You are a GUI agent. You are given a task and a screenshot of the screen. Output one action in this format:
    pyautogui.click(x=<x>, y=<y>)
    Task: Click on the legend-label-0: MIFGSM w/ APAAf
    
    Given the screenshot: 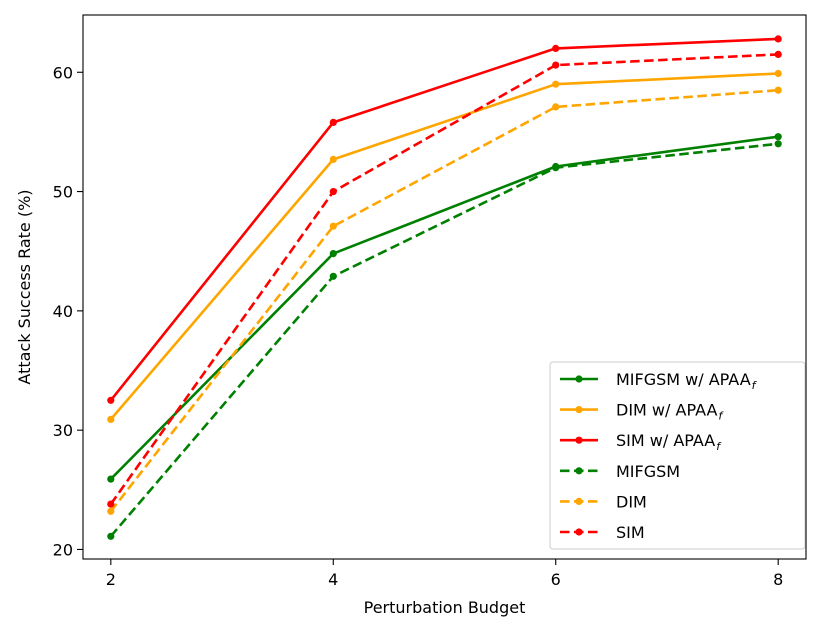 What is the action you would take?
    pyautogui.click(x=687, y=381)
    